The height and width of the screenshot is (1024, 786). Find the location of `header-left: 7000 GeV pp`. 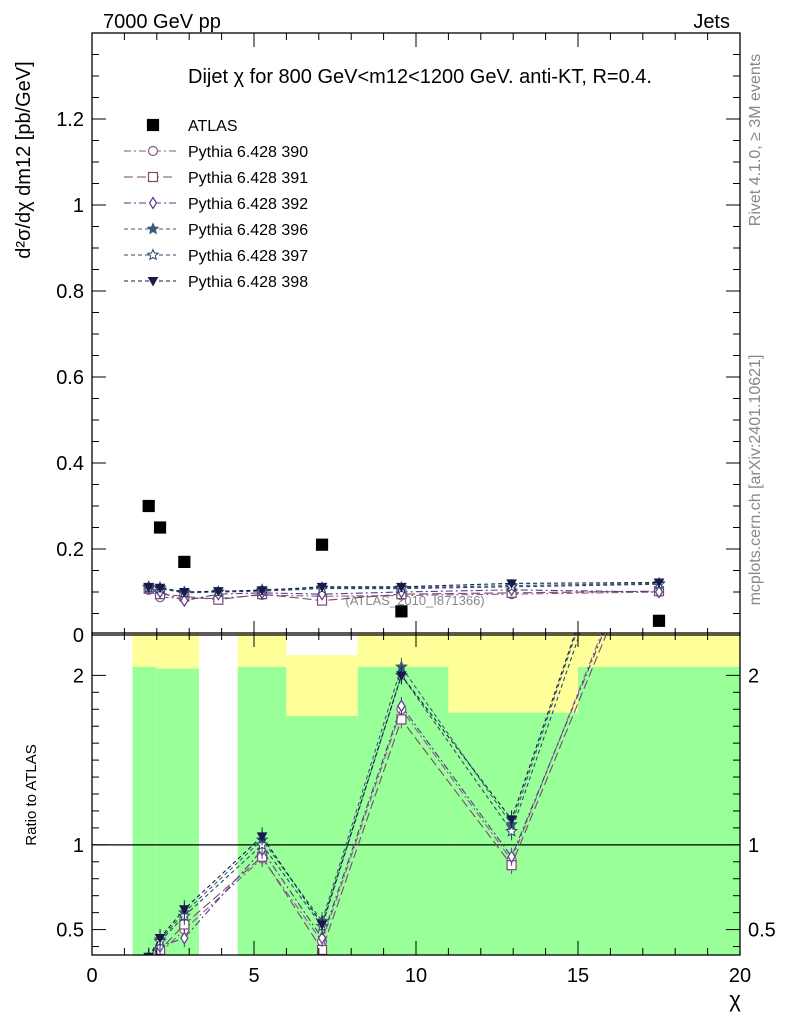

header-left: 7000 GeV pp is located at coordinates (162, 22).